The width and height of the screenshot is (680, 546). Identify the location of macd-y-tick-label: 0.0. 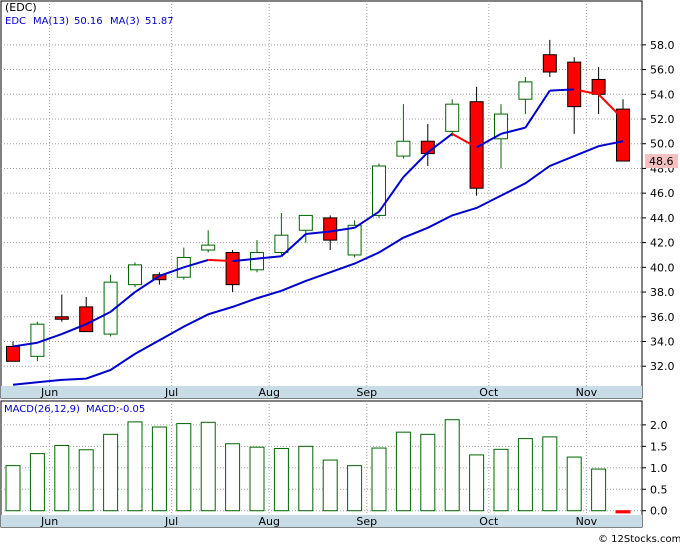
(659, 511).